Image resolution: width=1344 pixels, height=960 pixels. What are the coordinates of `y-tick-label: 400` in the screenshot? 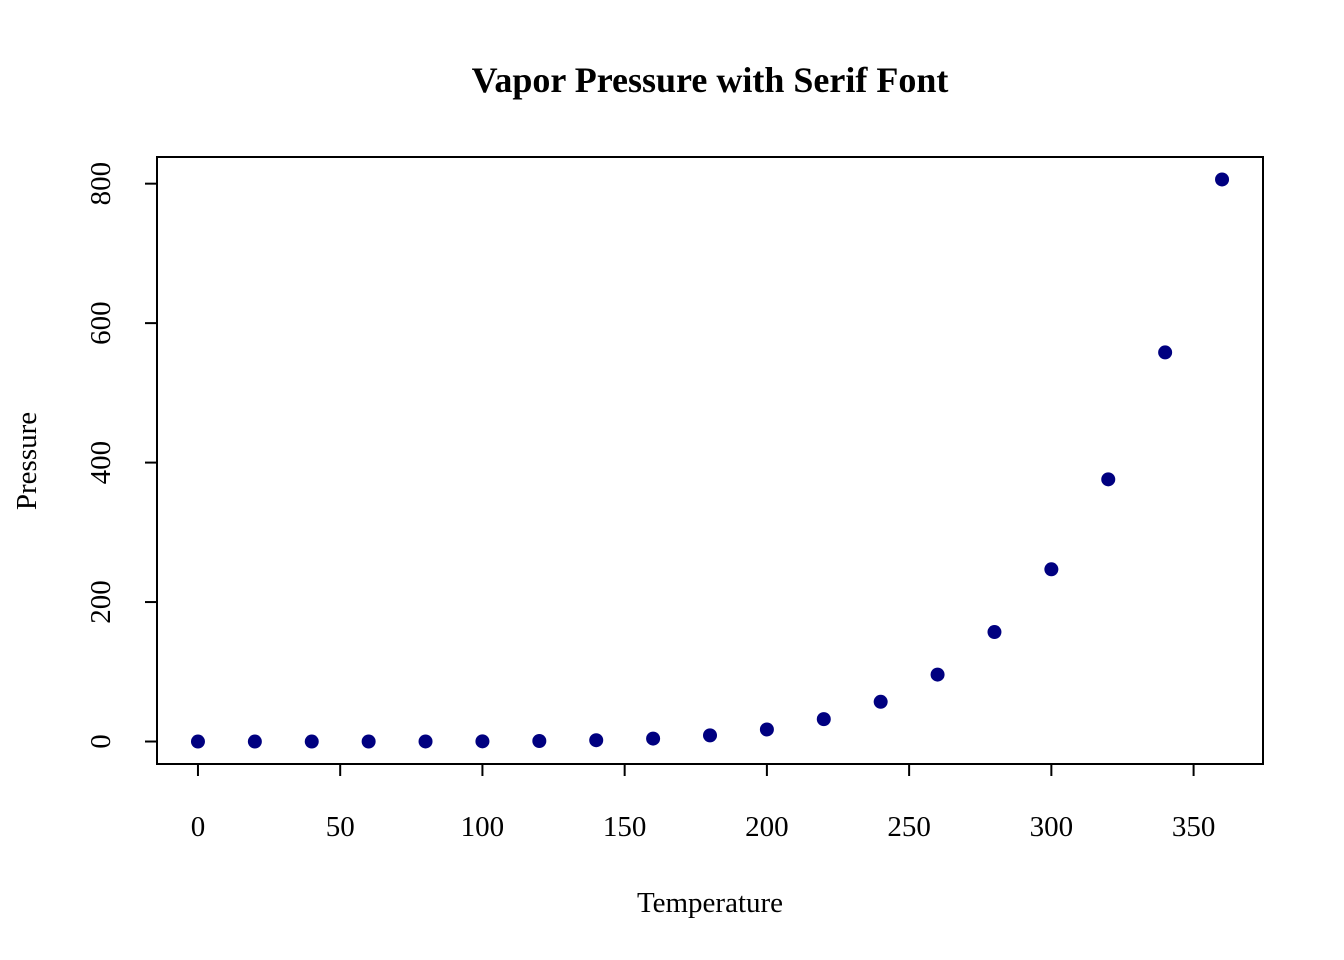 It's located at (101, 463).